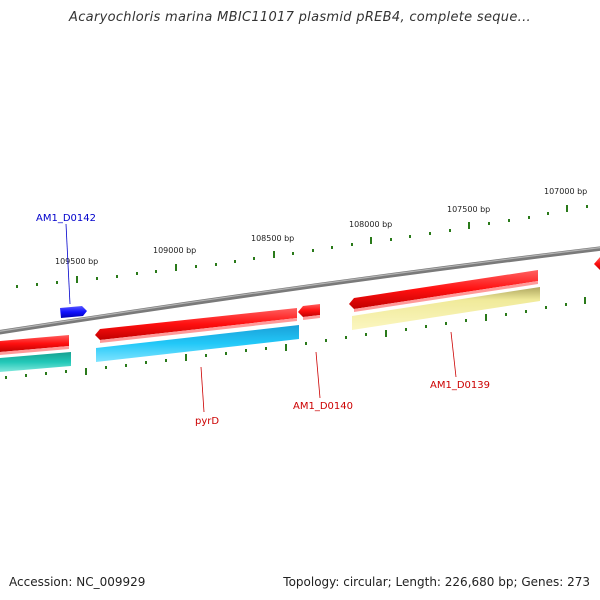  What do you see at coordinates (76, 261) in the screenshot?
I see `ruler-label-109500: 109500 bp` at bounding box center [76, 261].